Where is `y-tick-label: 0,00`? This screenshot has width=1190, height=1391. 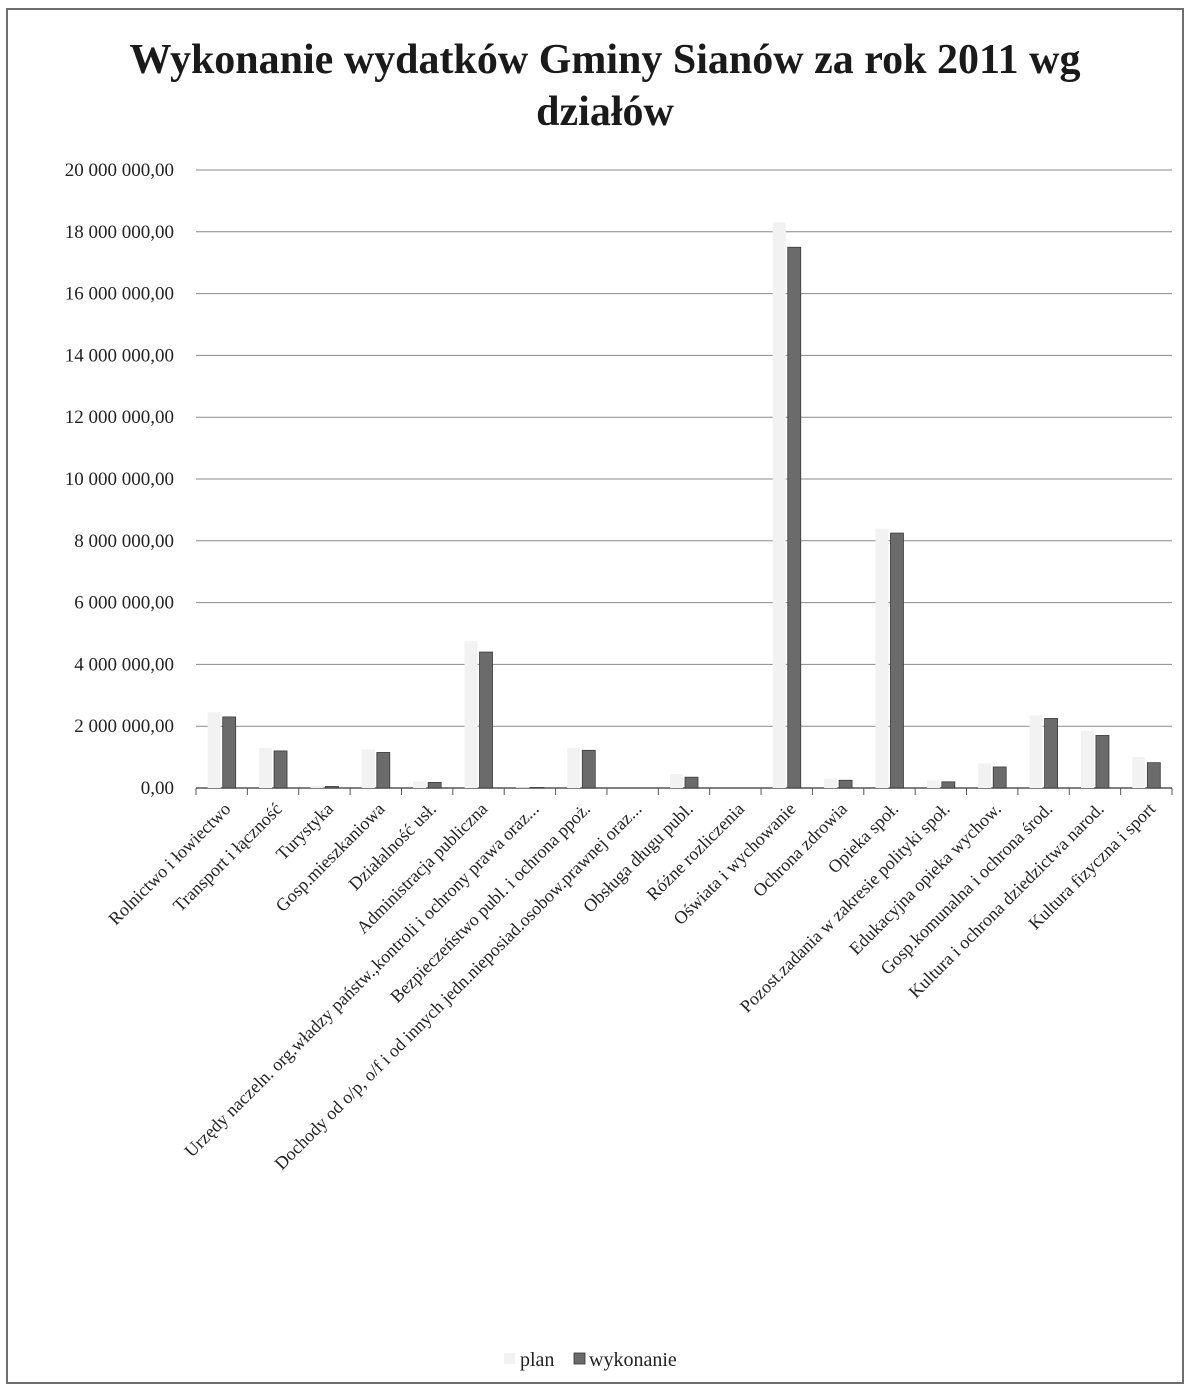 y-tick-label: 0,00 is located at coordinates (157, 788).